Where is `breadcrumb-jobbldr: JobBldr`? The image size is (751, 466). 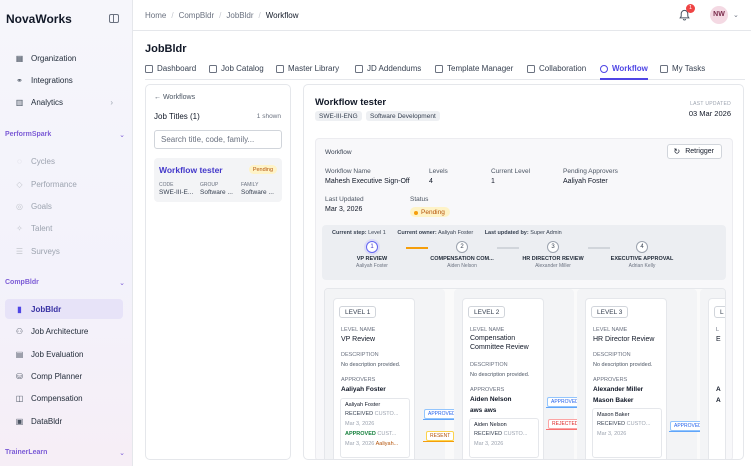
breadcrumb-jobbldr: JobBldr is located at coordinates (240, 15).